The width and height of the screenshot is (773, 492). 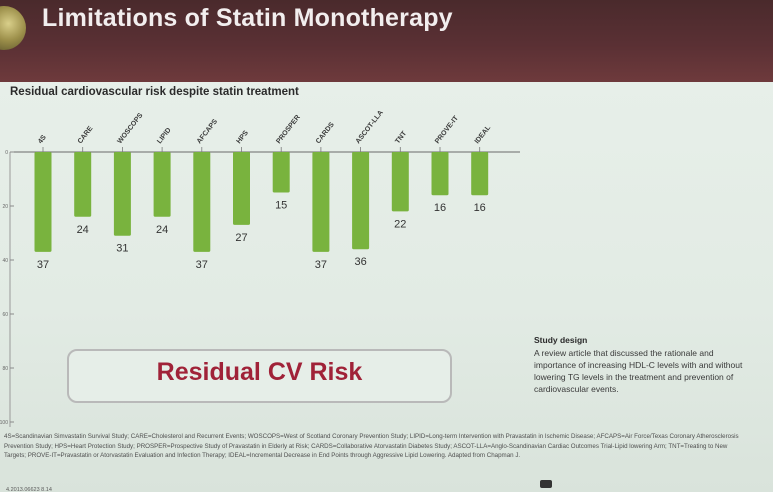 What do you see at coordinates (5, 207) in the screenshot?
I see `y-tick-label: 20` at bounding box center [5, 207].